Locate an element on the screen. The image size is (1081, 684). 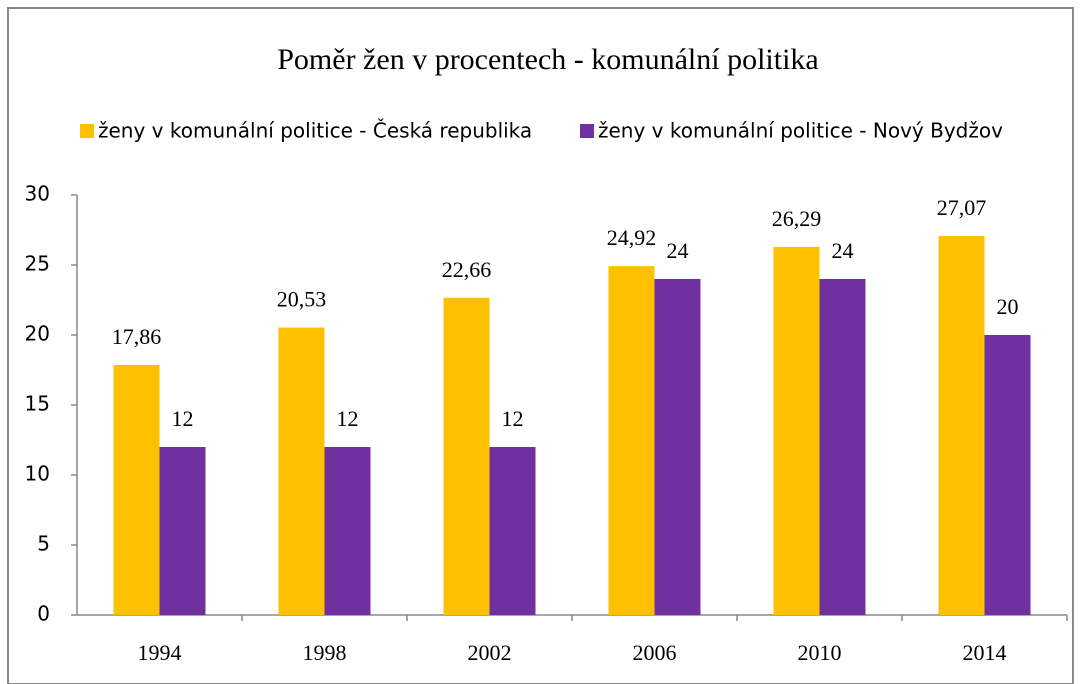
data-label: 20,53 is located at coordinates (302, 299).